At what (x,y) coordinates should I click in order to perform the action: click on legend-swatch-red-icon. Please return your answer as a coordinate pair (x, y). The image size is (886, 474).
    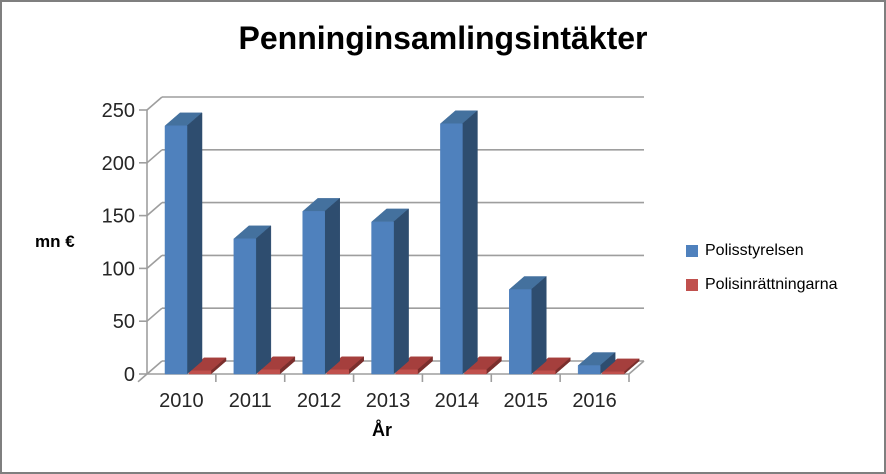
    Looking at the image, I should click on (692, 285).